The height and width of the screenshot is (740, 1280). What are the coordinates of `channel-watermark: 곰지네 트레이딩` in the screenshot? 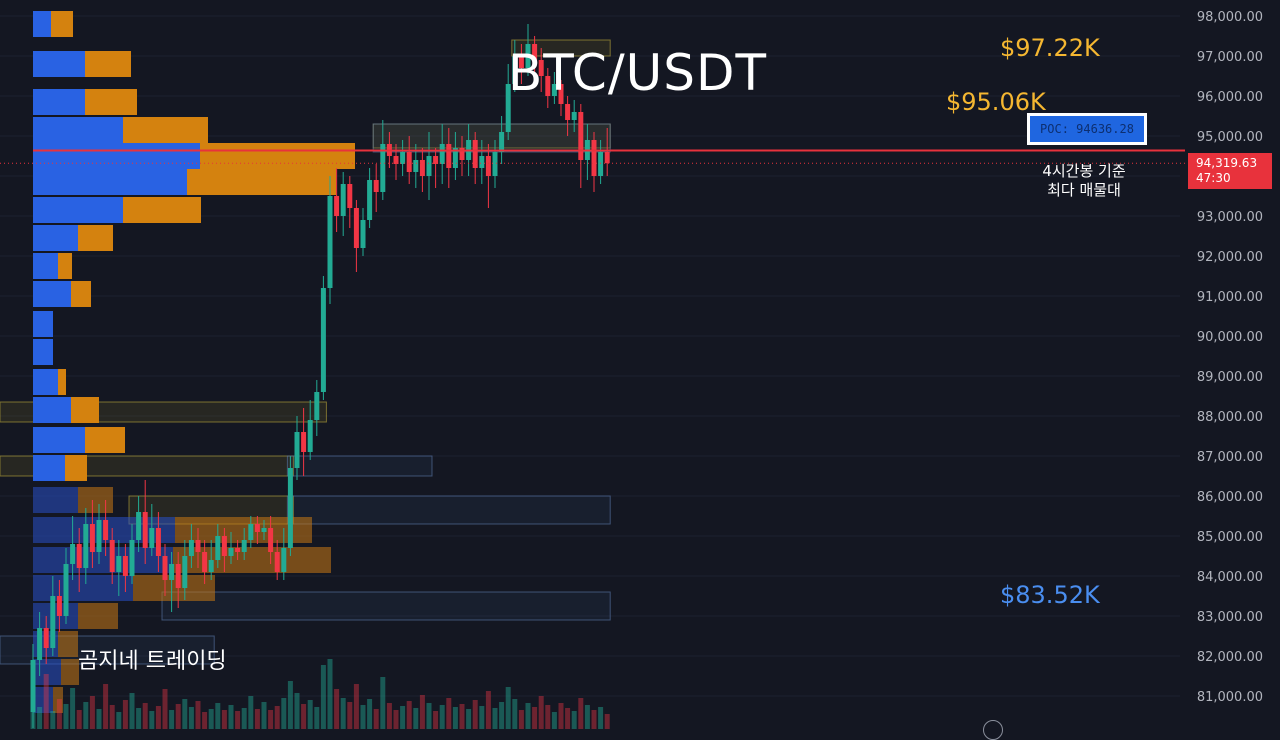 It's located at (152, 661).